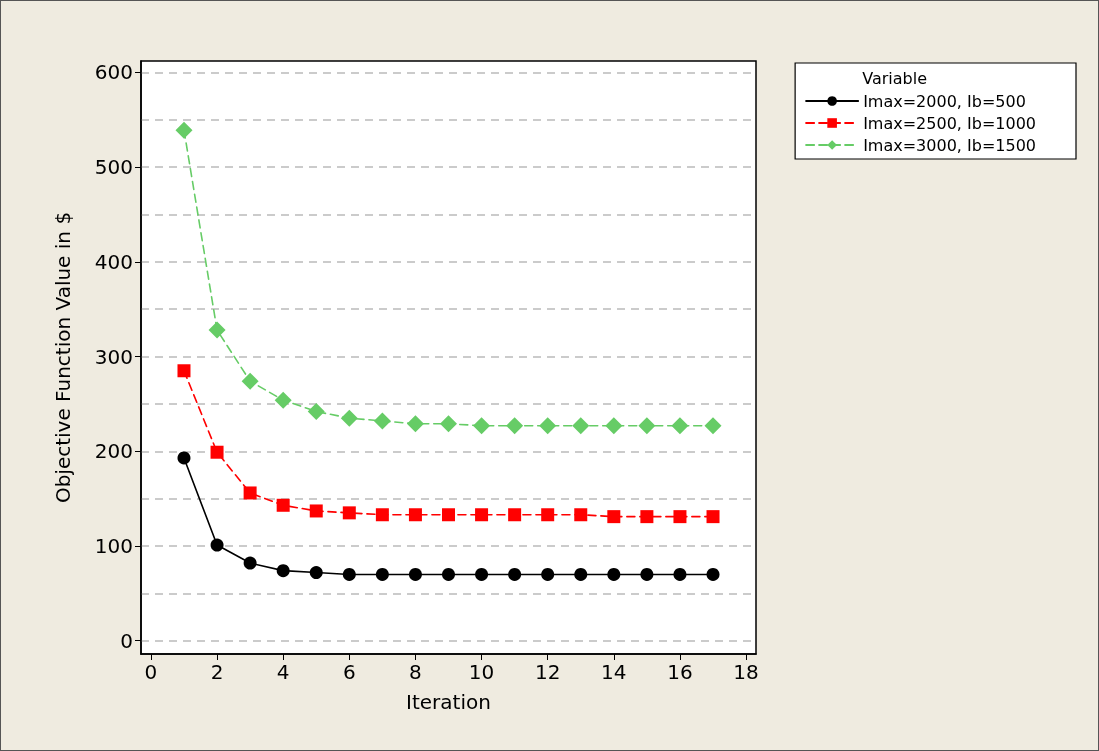 Image resolution: width=1099 pixels, height=751 pixels. Describe the element at coordinates (63, 357) in the screenshot. I see `y-axis-title: Objective Function Value in $` at that location.